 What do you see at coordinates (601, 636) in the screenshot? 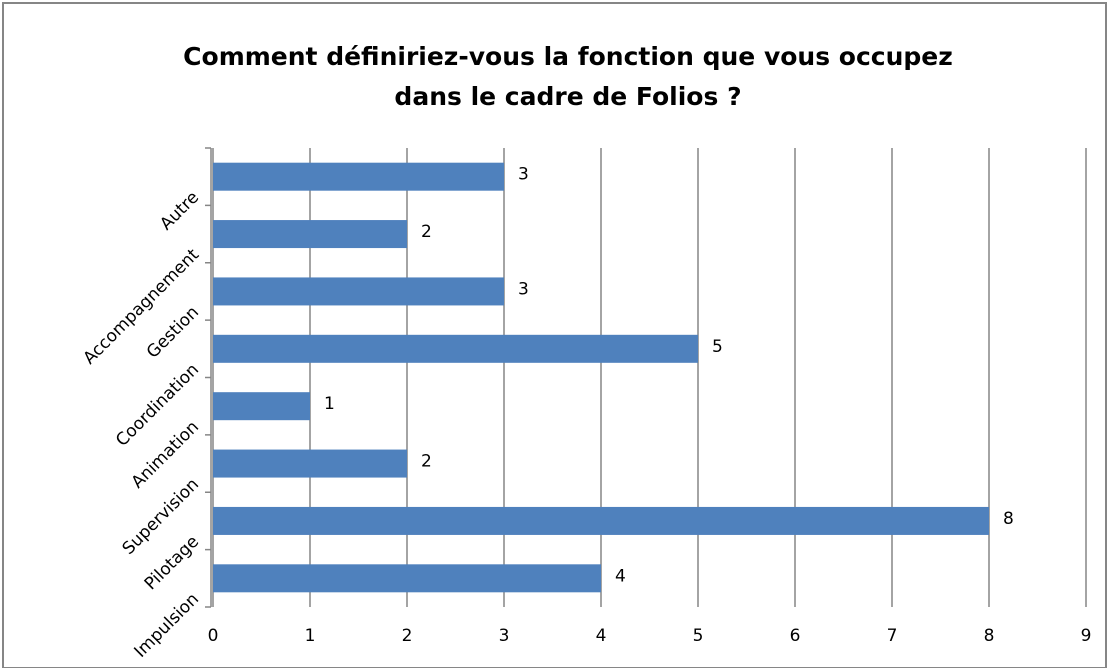
I see `x-tick-label: 4` at bounding box center [601, 636].